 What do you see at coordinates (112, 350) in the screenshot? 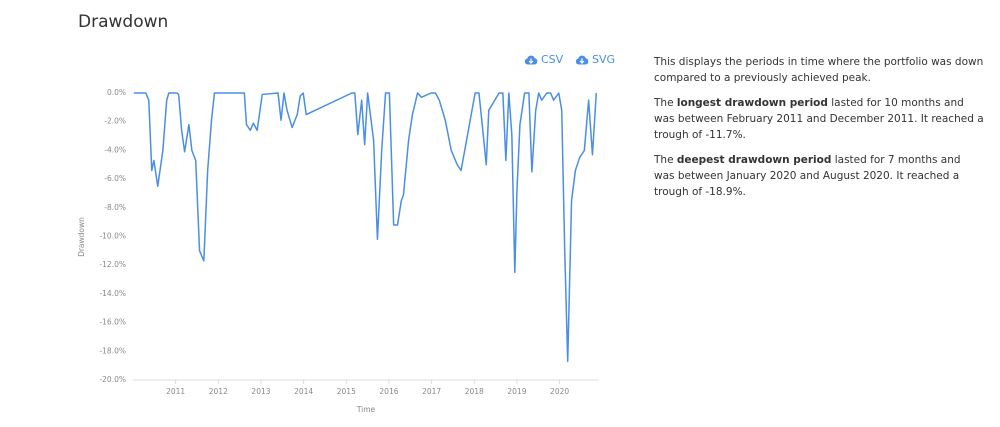
I see `y-tick-label: -18.0%` at bounding box center [112, 350].